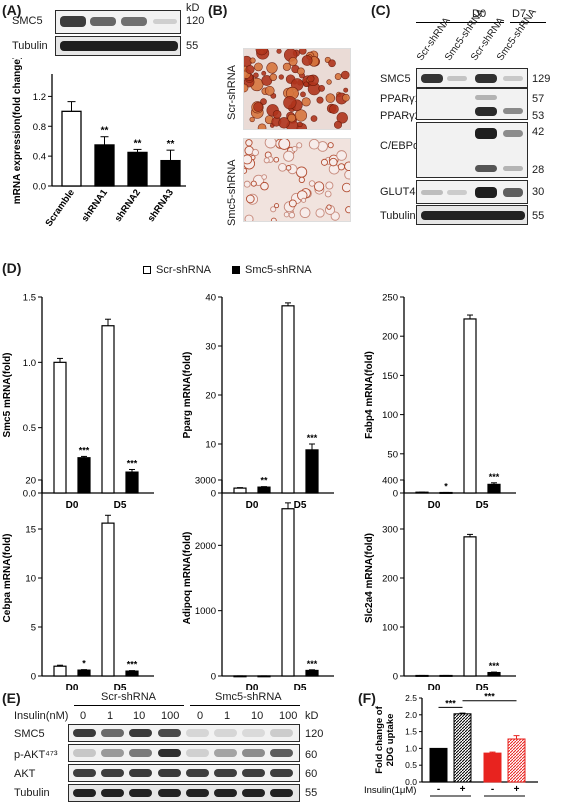 The height and width of the screenshot is (804, 562). I want to click on panel-e-group-scr: Scr-shRNA, so click(129, 697).